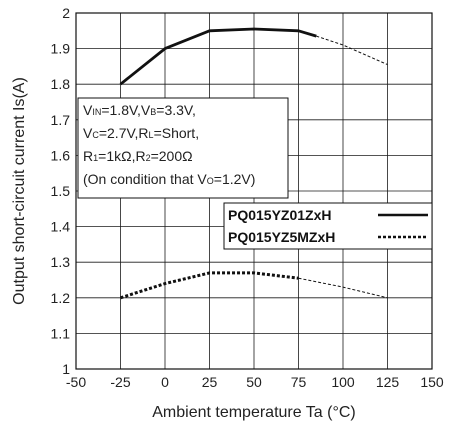 This screenshot has width=457, height=423. I want to click on conditions-frame, so click(183, 148).